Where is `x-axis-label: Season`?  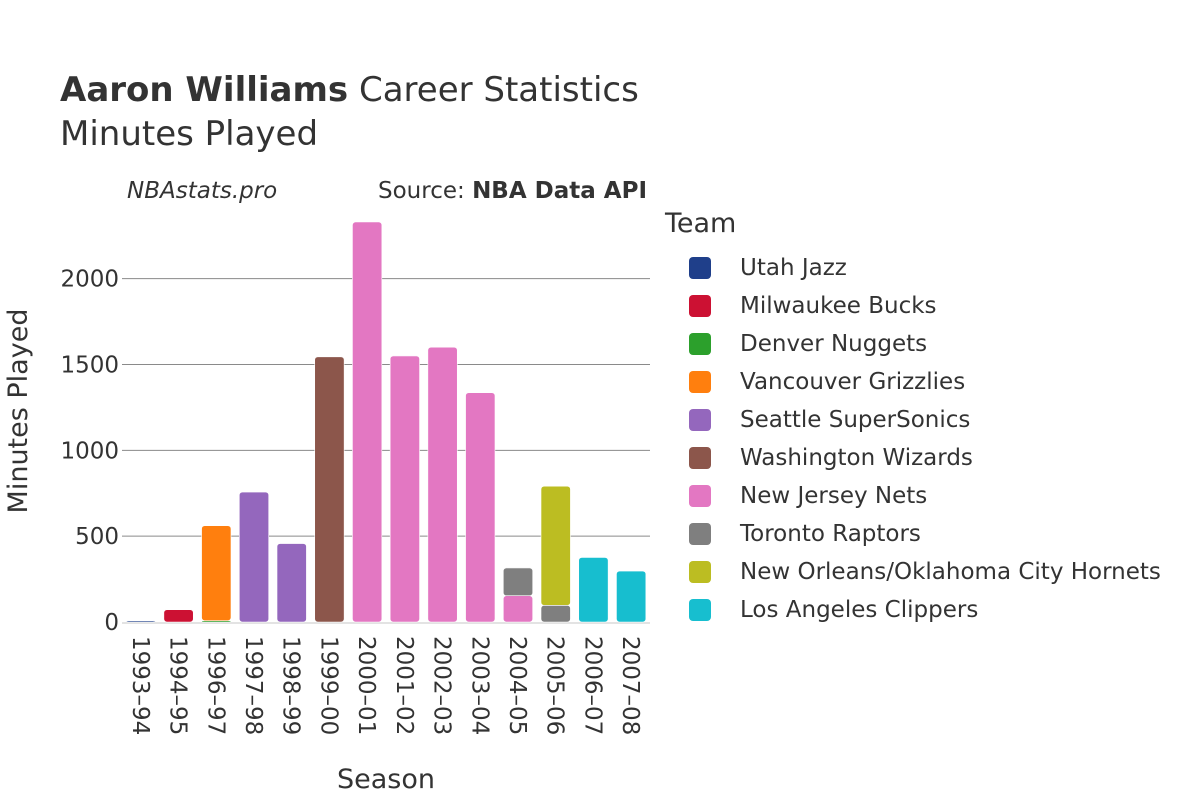
x-axis-label: Season is located at coordinates (386, 779).